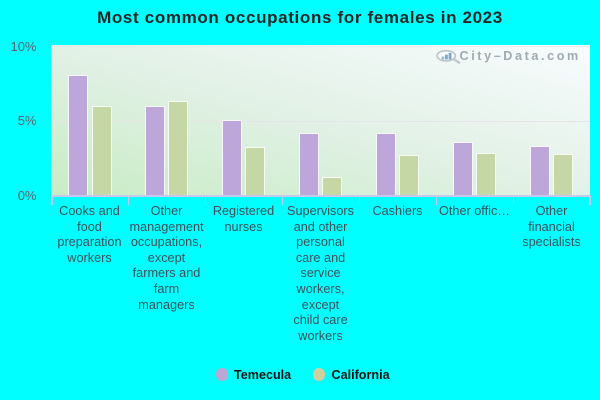  Describe the element at coordinates (520, 56) in the screenshot. I see `svg-text: City–Data.com` at that location.